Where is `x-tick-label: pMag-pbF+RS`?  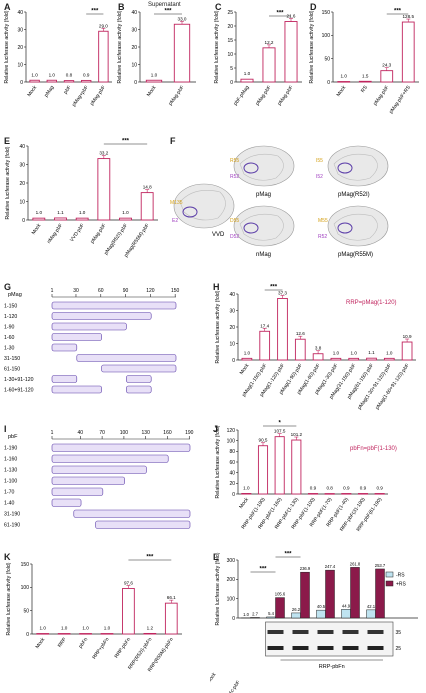 x-tick-label: pMag-pbF+RS is located at coordinates (400, 99).